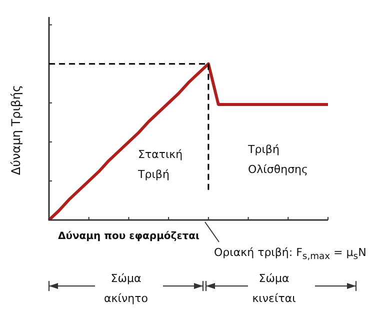 The image size is (390, 310). What do you see at coordinates (126, 289) in the screenshot?
I see `text: Σώμα ακίνητο` at bounding box center [126, 289].